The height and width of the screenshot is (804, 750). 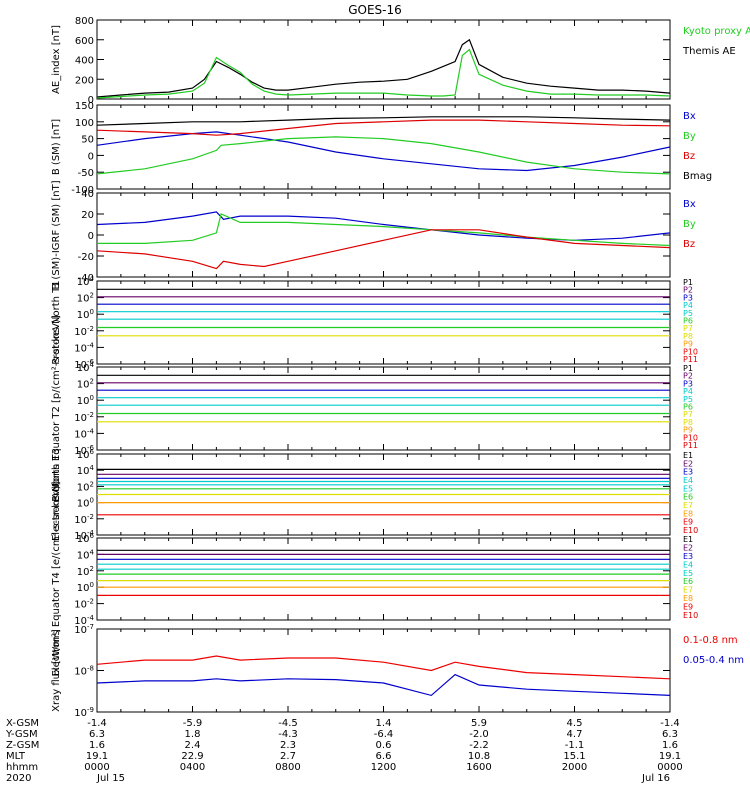 What do you see at coordinates (84, 21) in the screenshot?
I see `y-tick-label: 800` at bounding box center [84, 21].